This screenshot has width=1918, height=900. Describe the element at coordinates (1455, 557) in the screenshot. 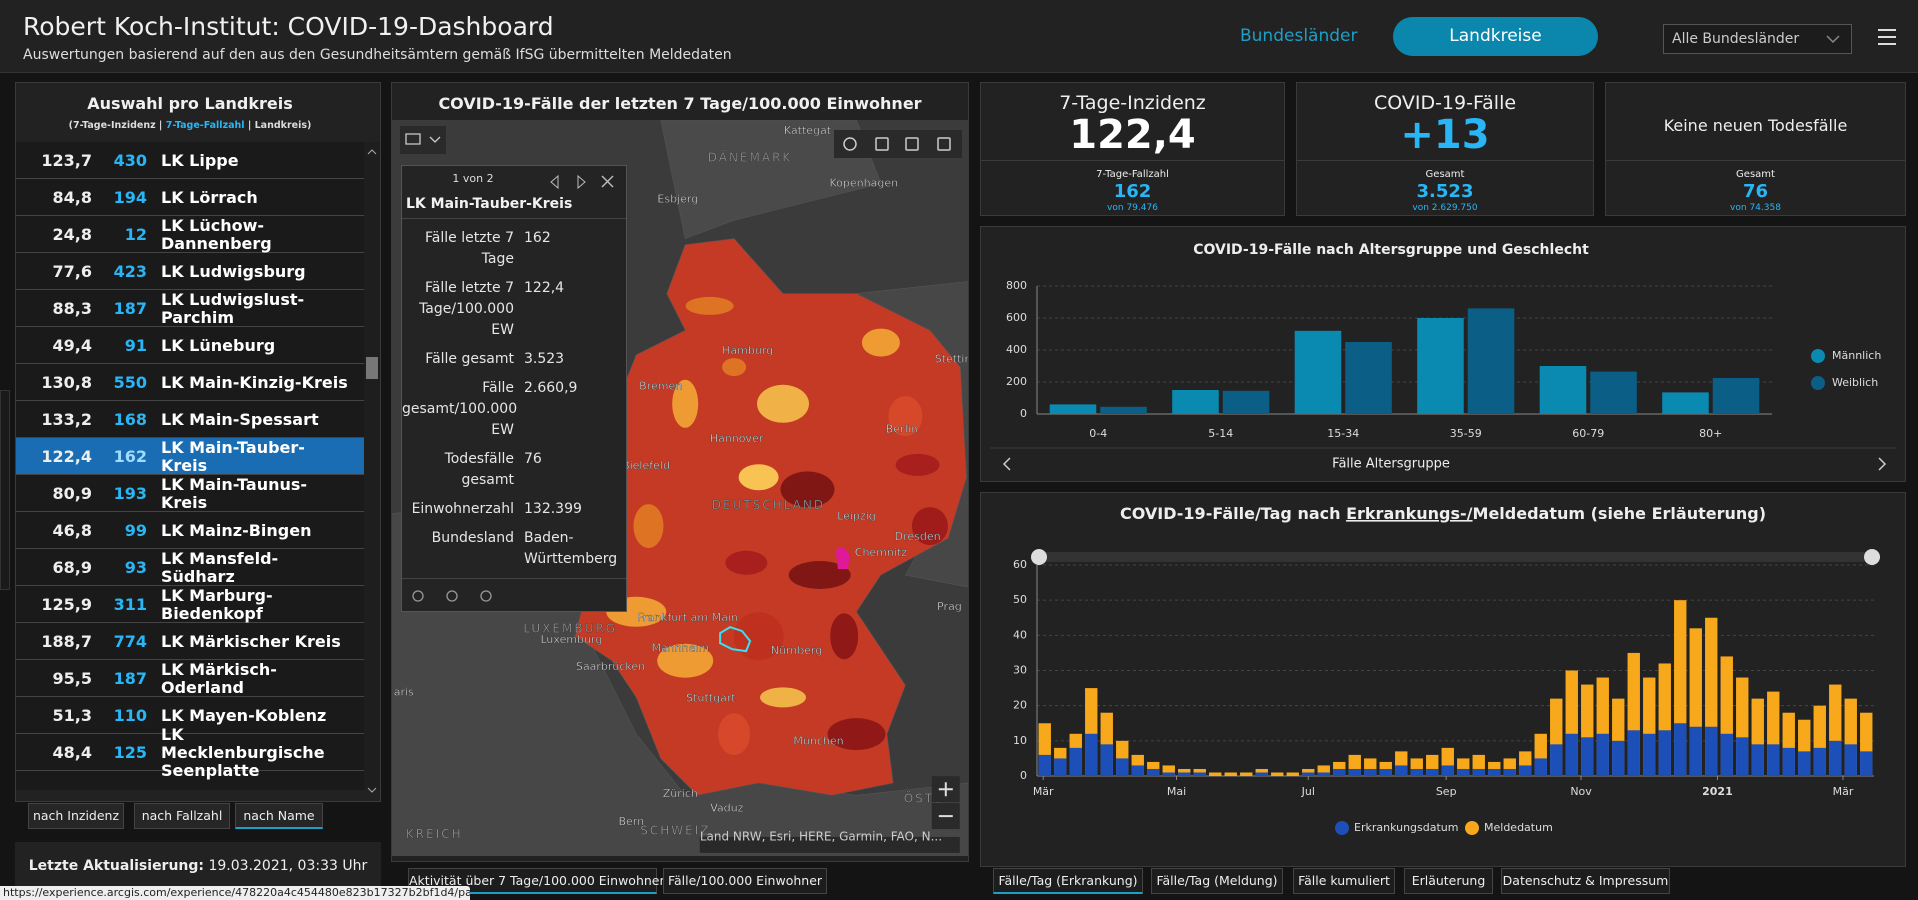

I see `range-slider` at that location.